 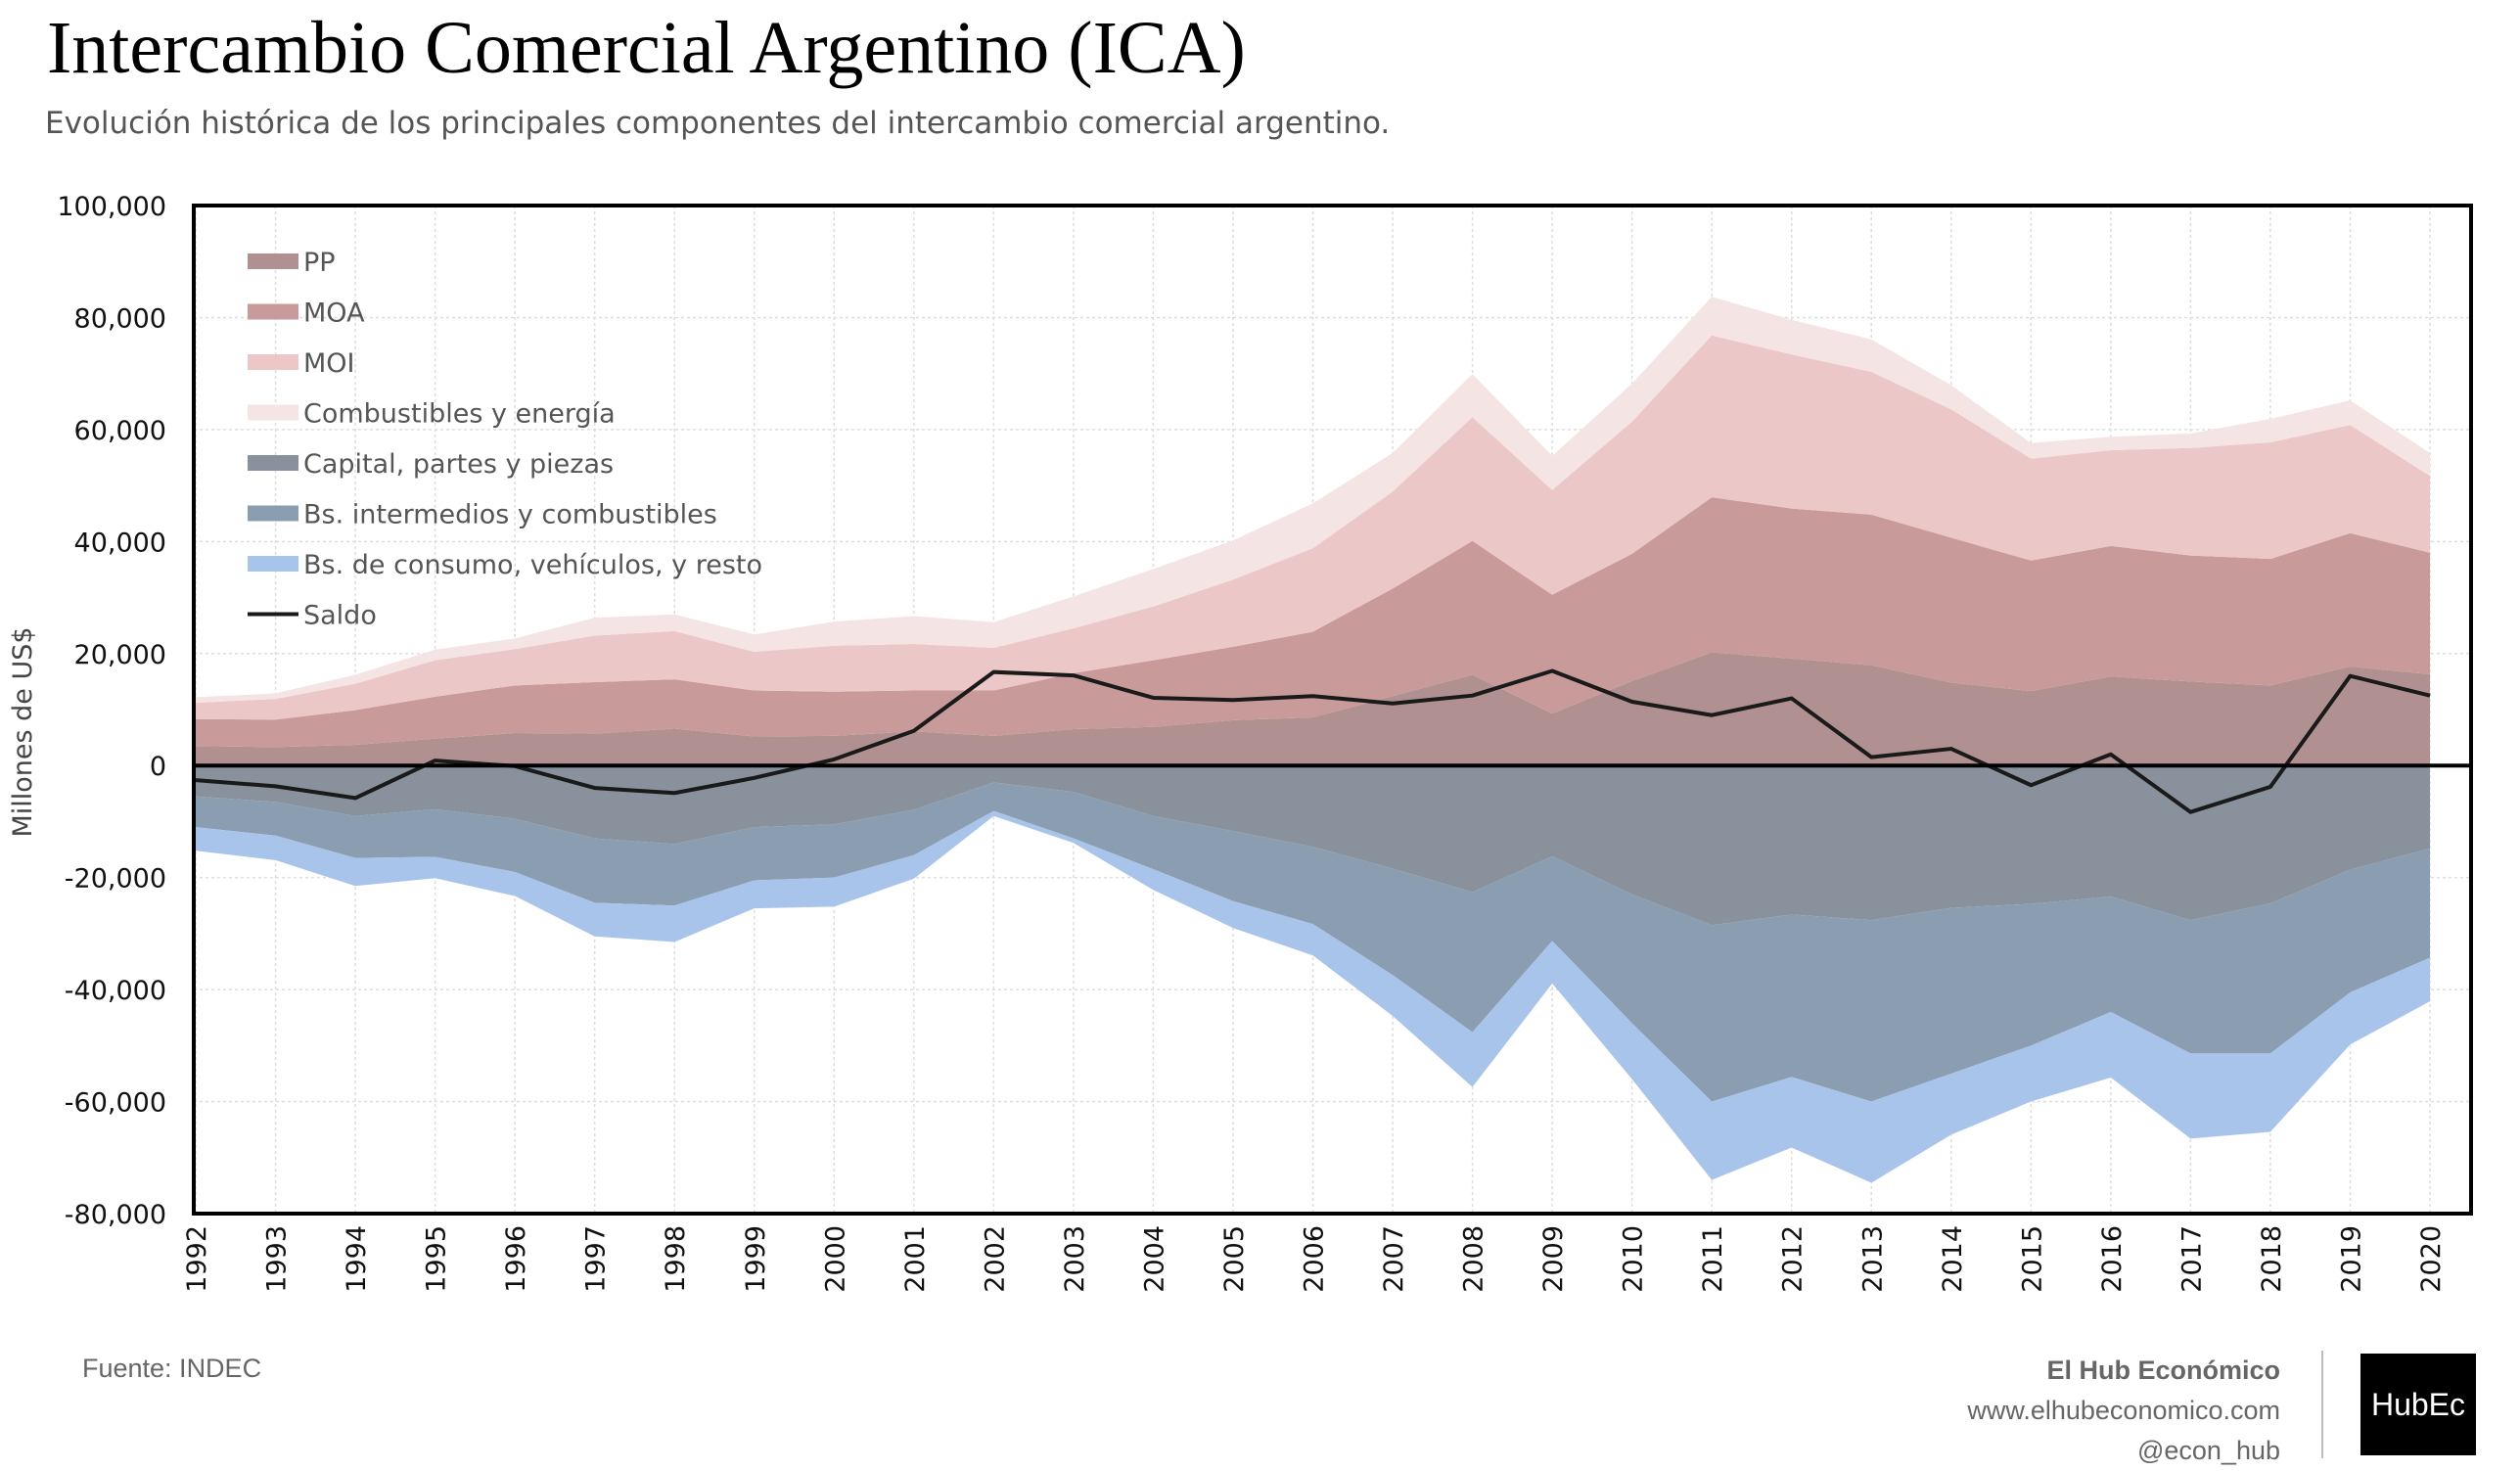 I want to click on x-tick-label: 2010, so click(x=1634, y=1259).